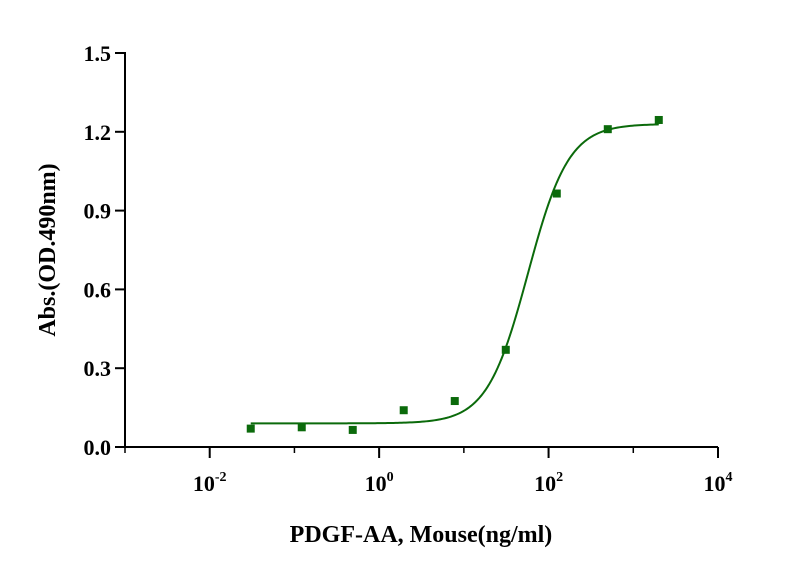  I want to click on y-tick-label: 1.5, so click(98, 53).